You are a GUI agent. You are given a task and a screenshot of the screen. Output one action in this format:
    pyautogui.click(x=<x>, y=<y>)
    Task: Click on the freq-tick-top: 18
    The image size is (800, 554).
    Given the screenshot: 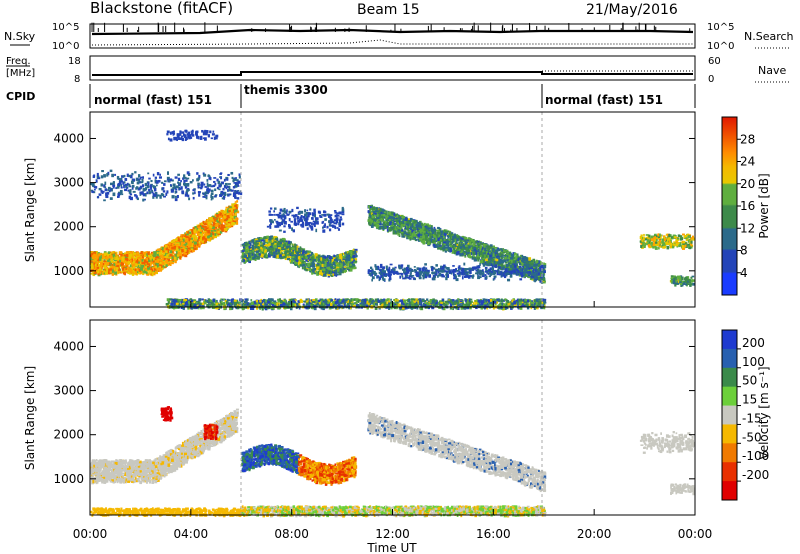 What is the action you would take?
    pyautogui.click(x=74, y=61)
    